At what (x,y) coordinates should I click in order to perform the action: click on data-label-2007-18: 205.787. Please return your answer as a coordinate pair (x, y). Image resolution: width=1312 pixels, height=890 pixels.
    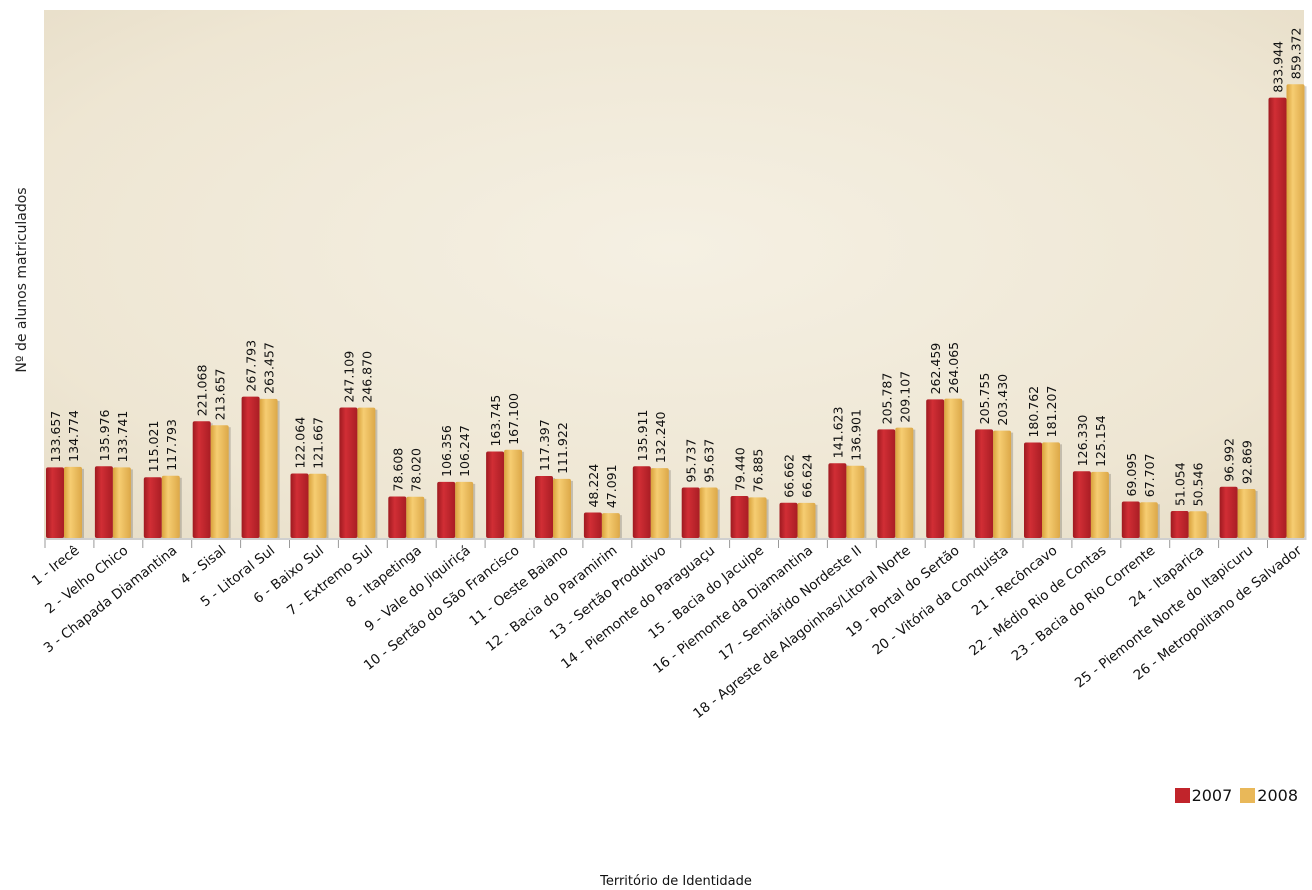
    Looking at the image, I should click on (886, 399).